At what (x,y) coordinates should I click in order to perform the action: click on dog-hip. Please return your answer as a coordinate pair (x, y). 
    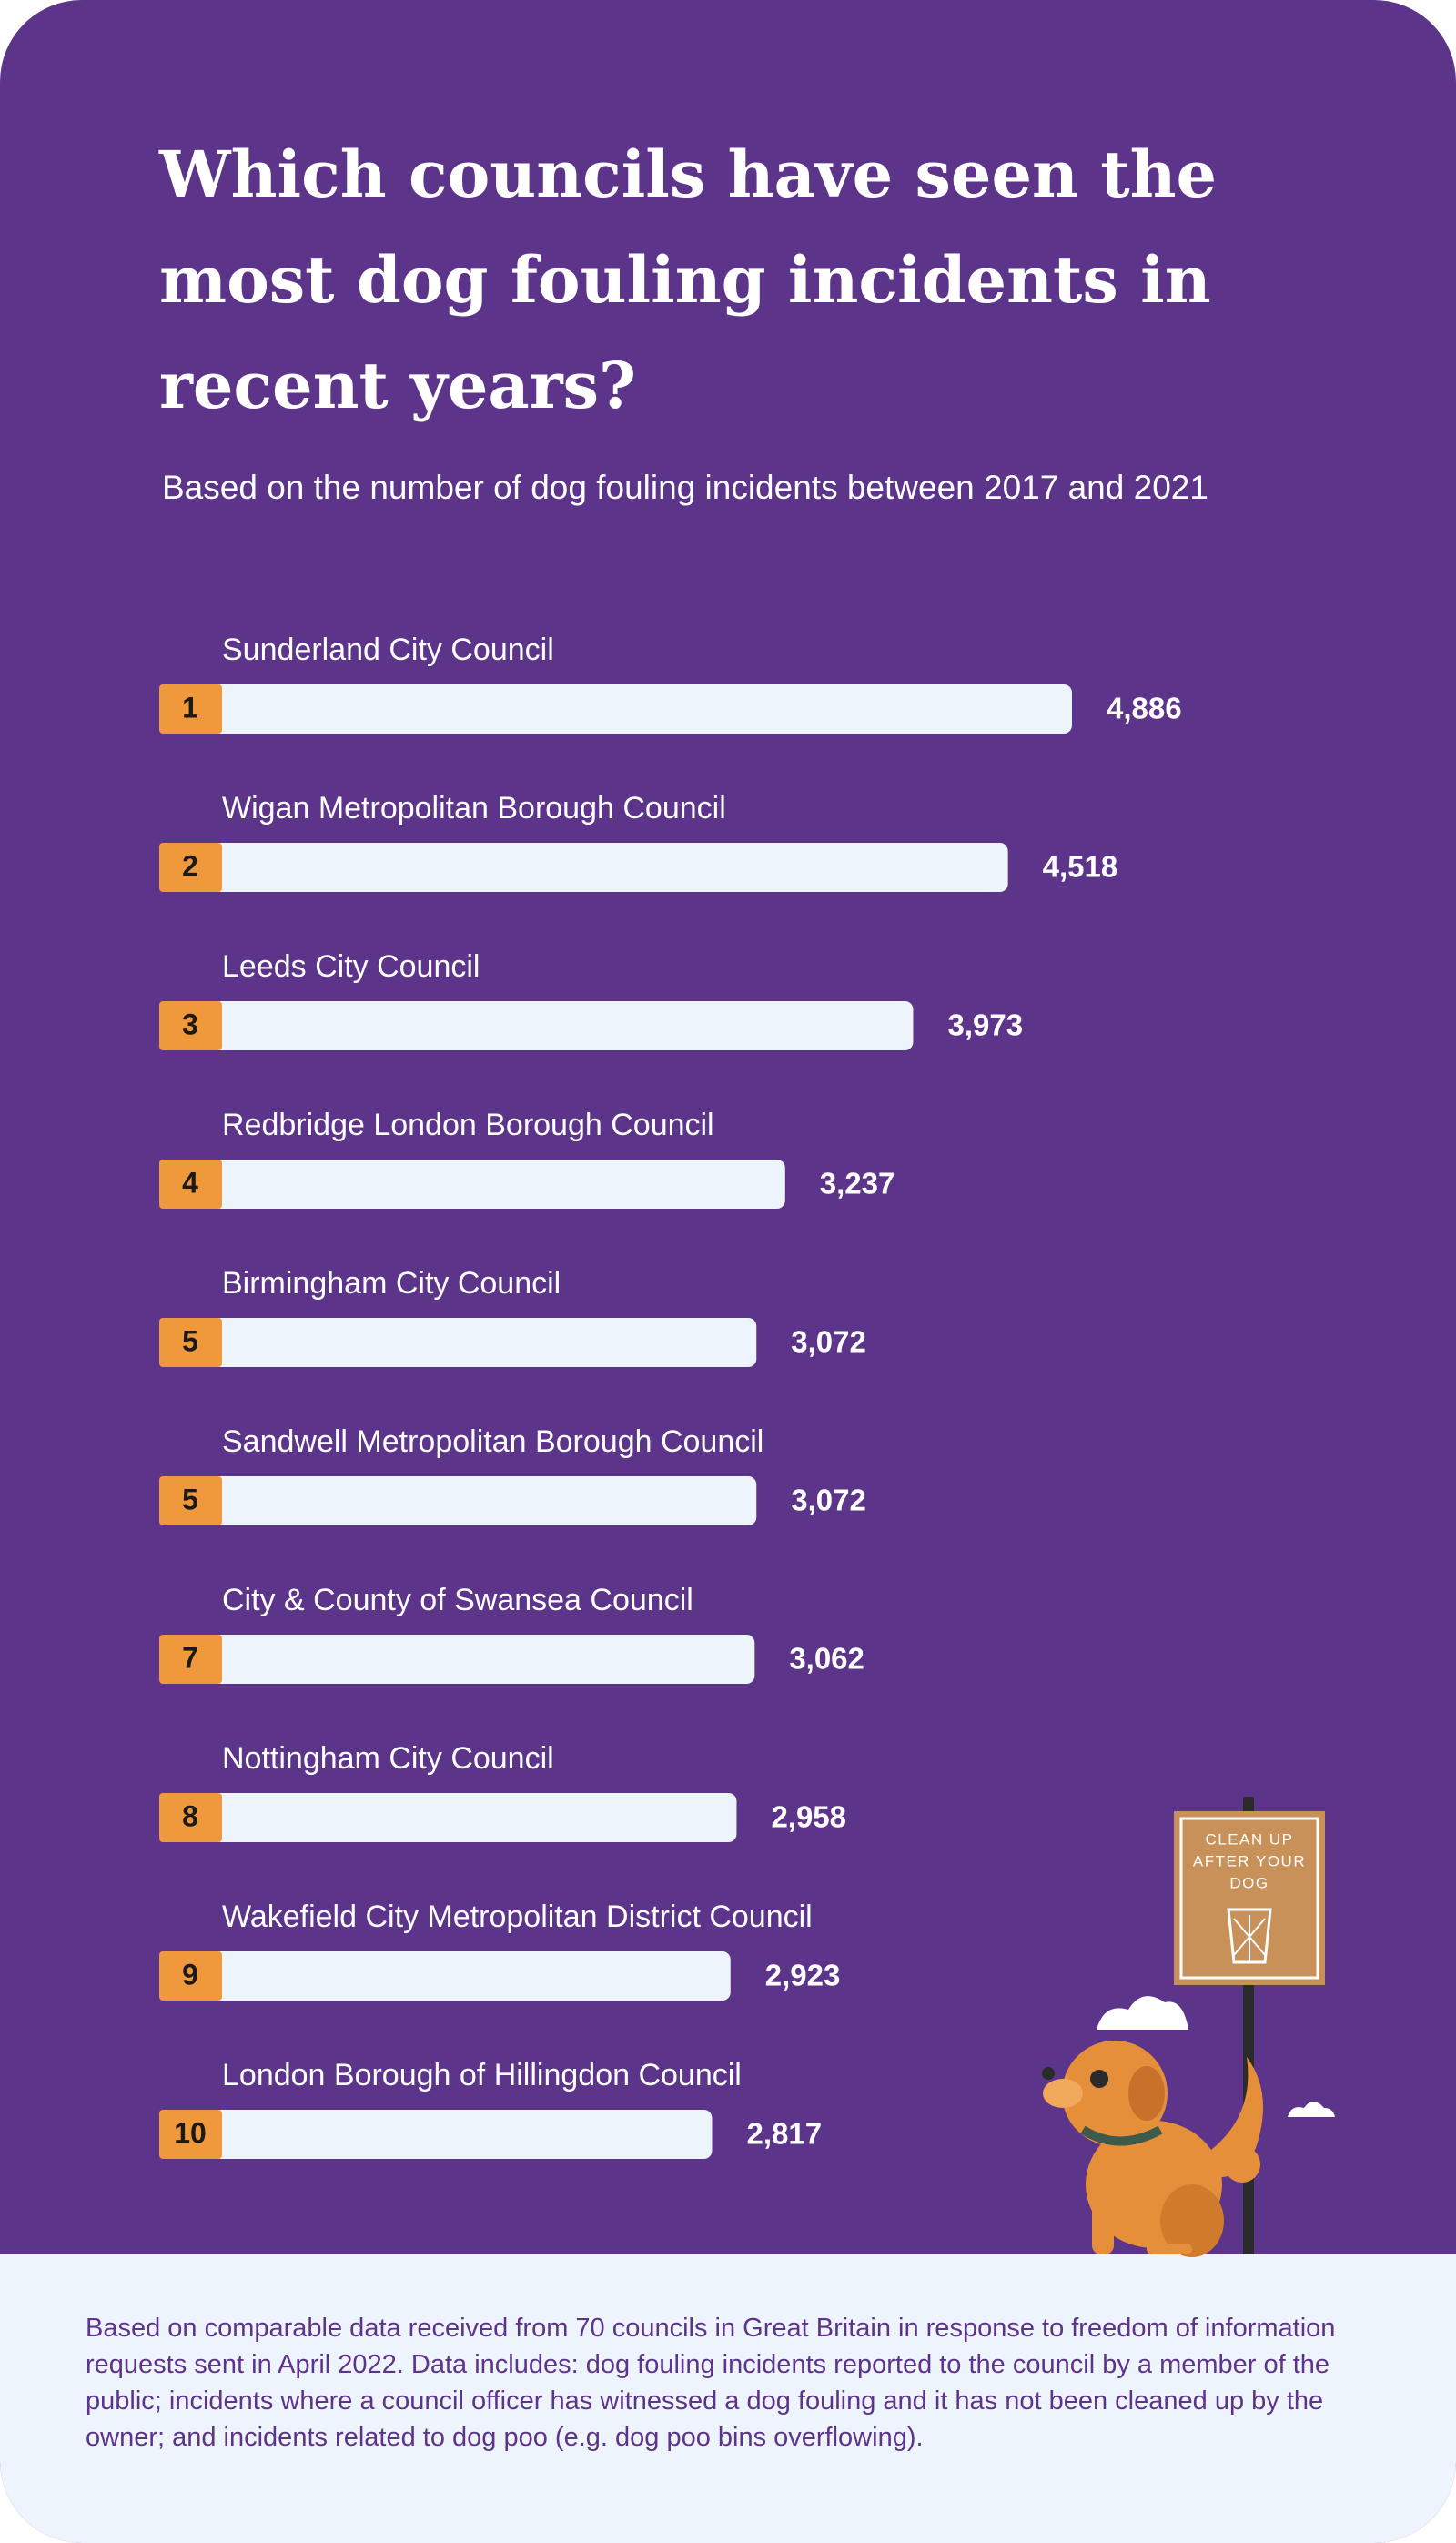
    Looking at the image, I should click on (1192, 2220).